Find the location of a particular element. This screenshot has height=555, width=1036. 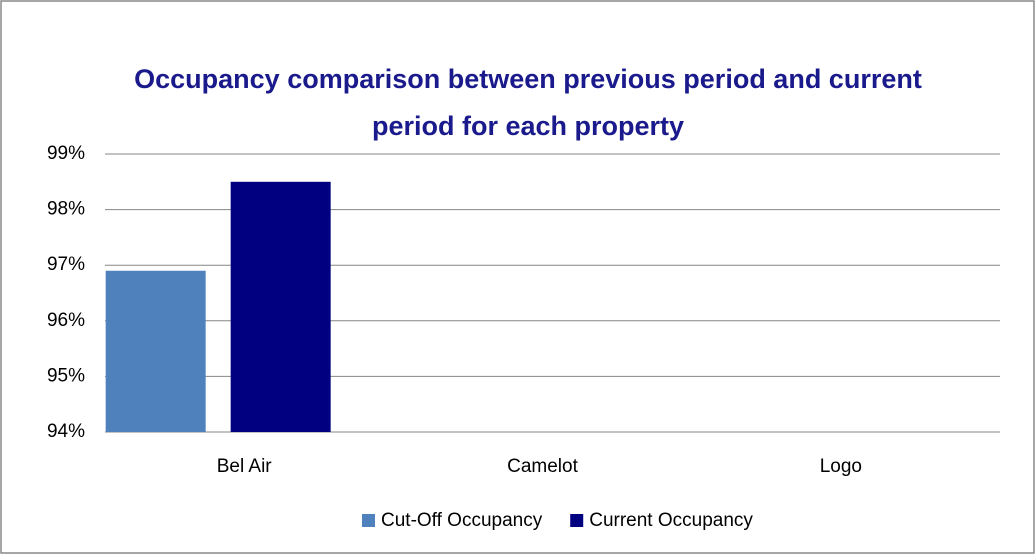

y-tick-label: 97% is located at coordinates (66, 264).